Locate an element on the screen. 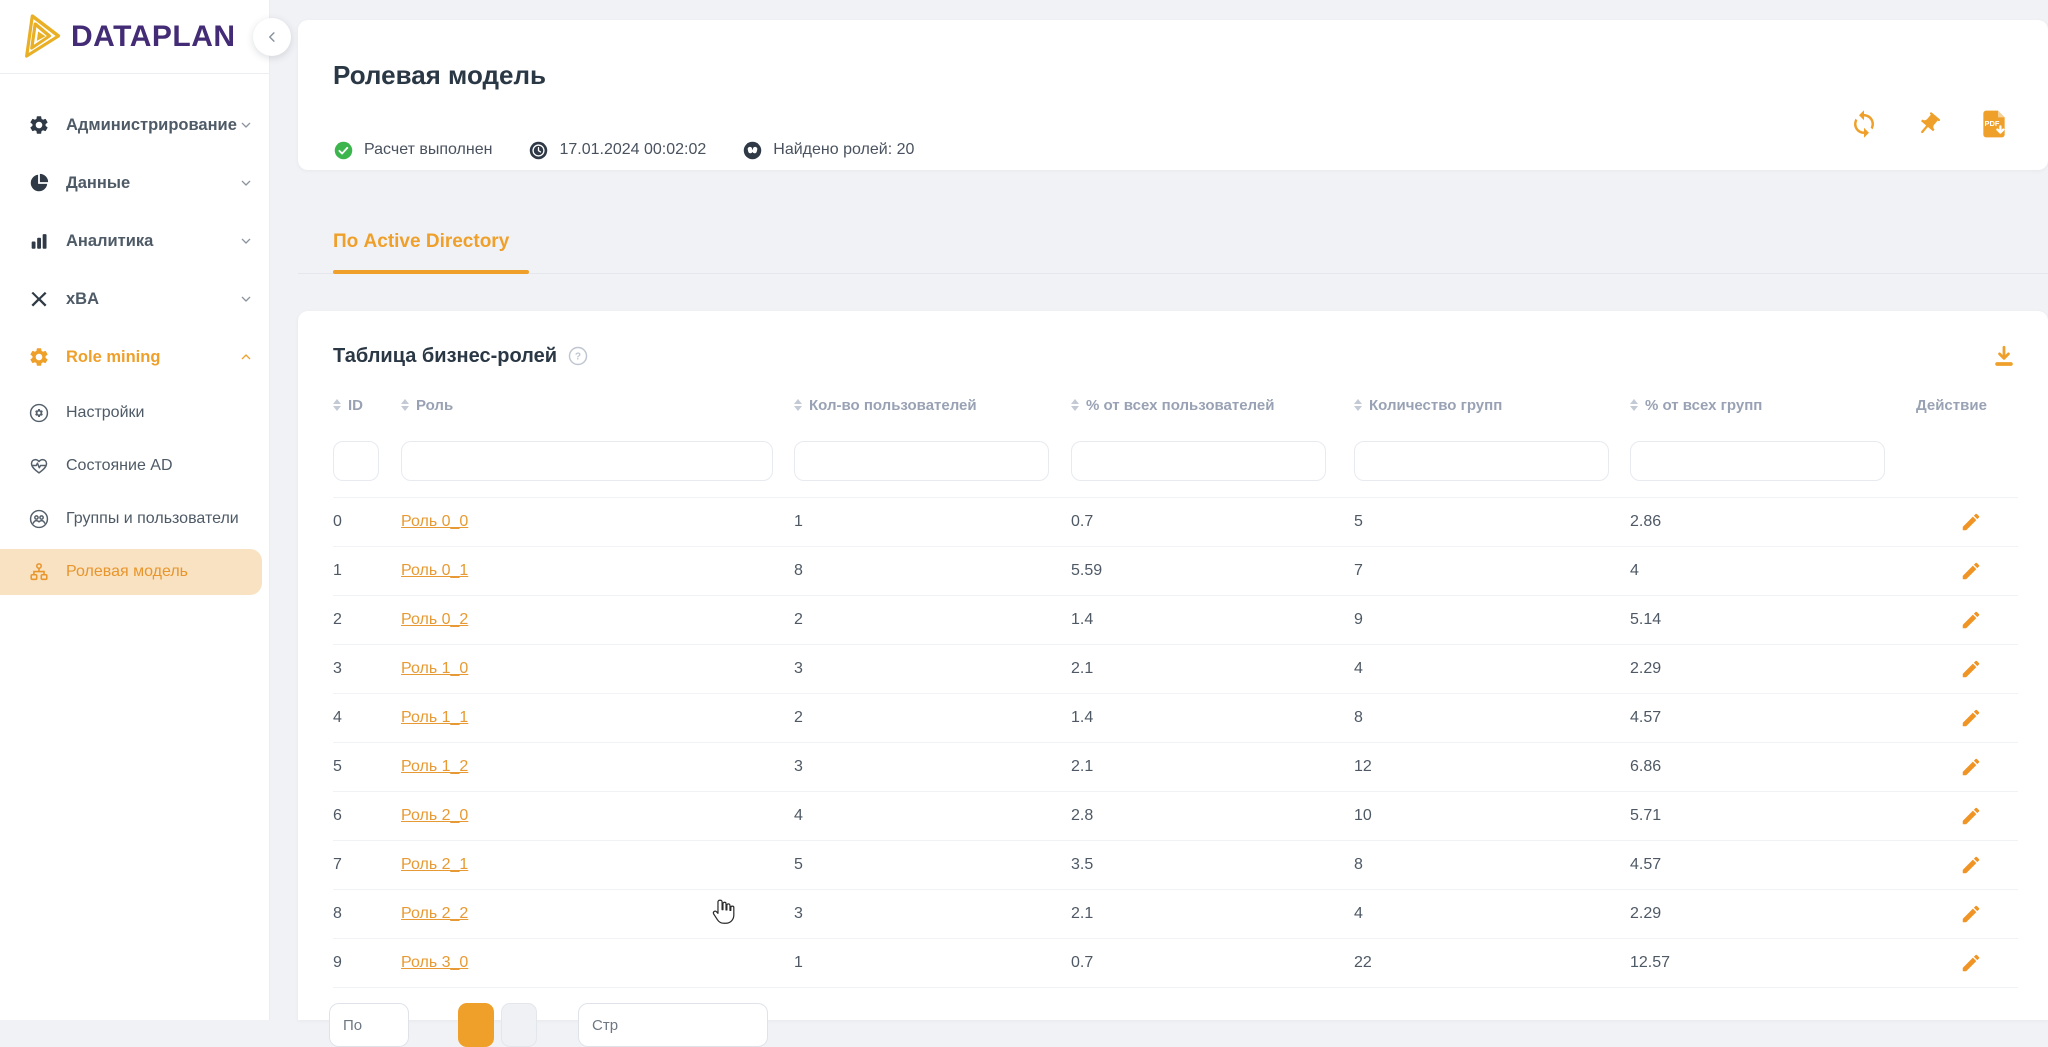 The height and width of the screenshot is (1047, 2048). role-link: Роль 1_1 is located at coordinates (435, 717).